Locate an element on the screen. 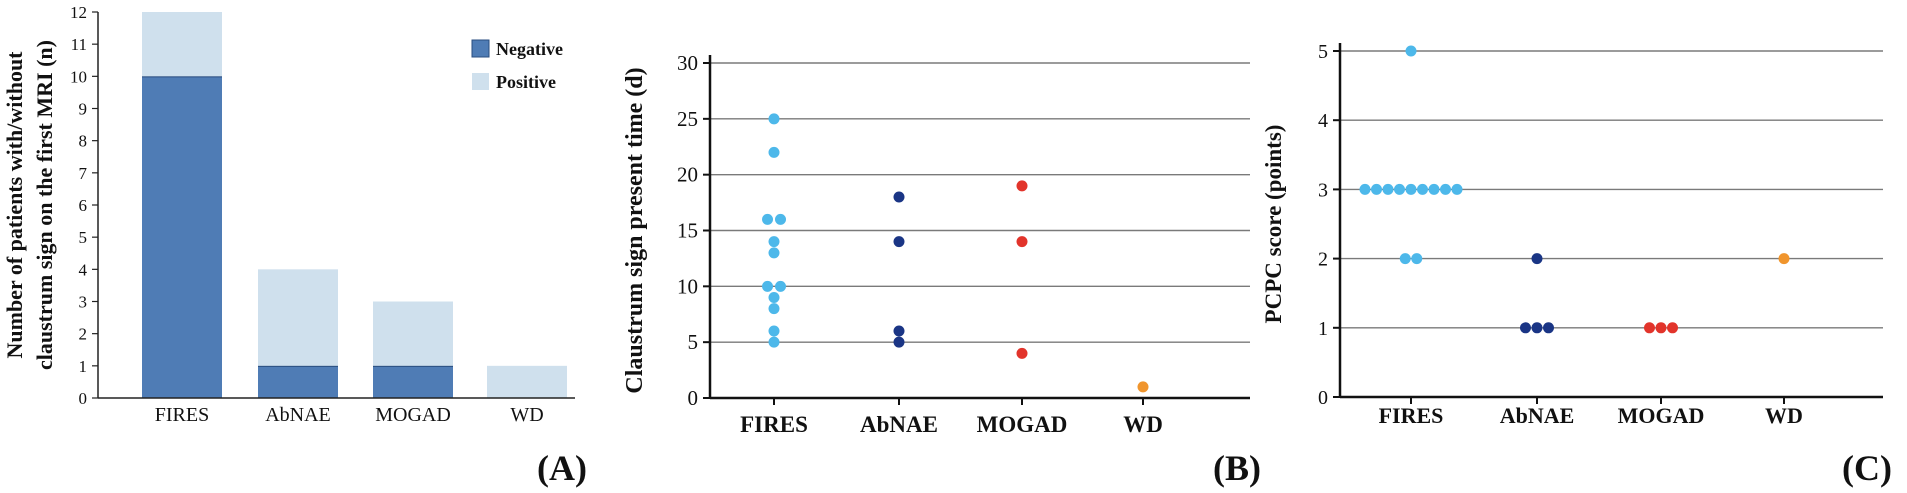 The image size is (1907, 493). legend-swatch-positive is located at coordinates (480, 81).